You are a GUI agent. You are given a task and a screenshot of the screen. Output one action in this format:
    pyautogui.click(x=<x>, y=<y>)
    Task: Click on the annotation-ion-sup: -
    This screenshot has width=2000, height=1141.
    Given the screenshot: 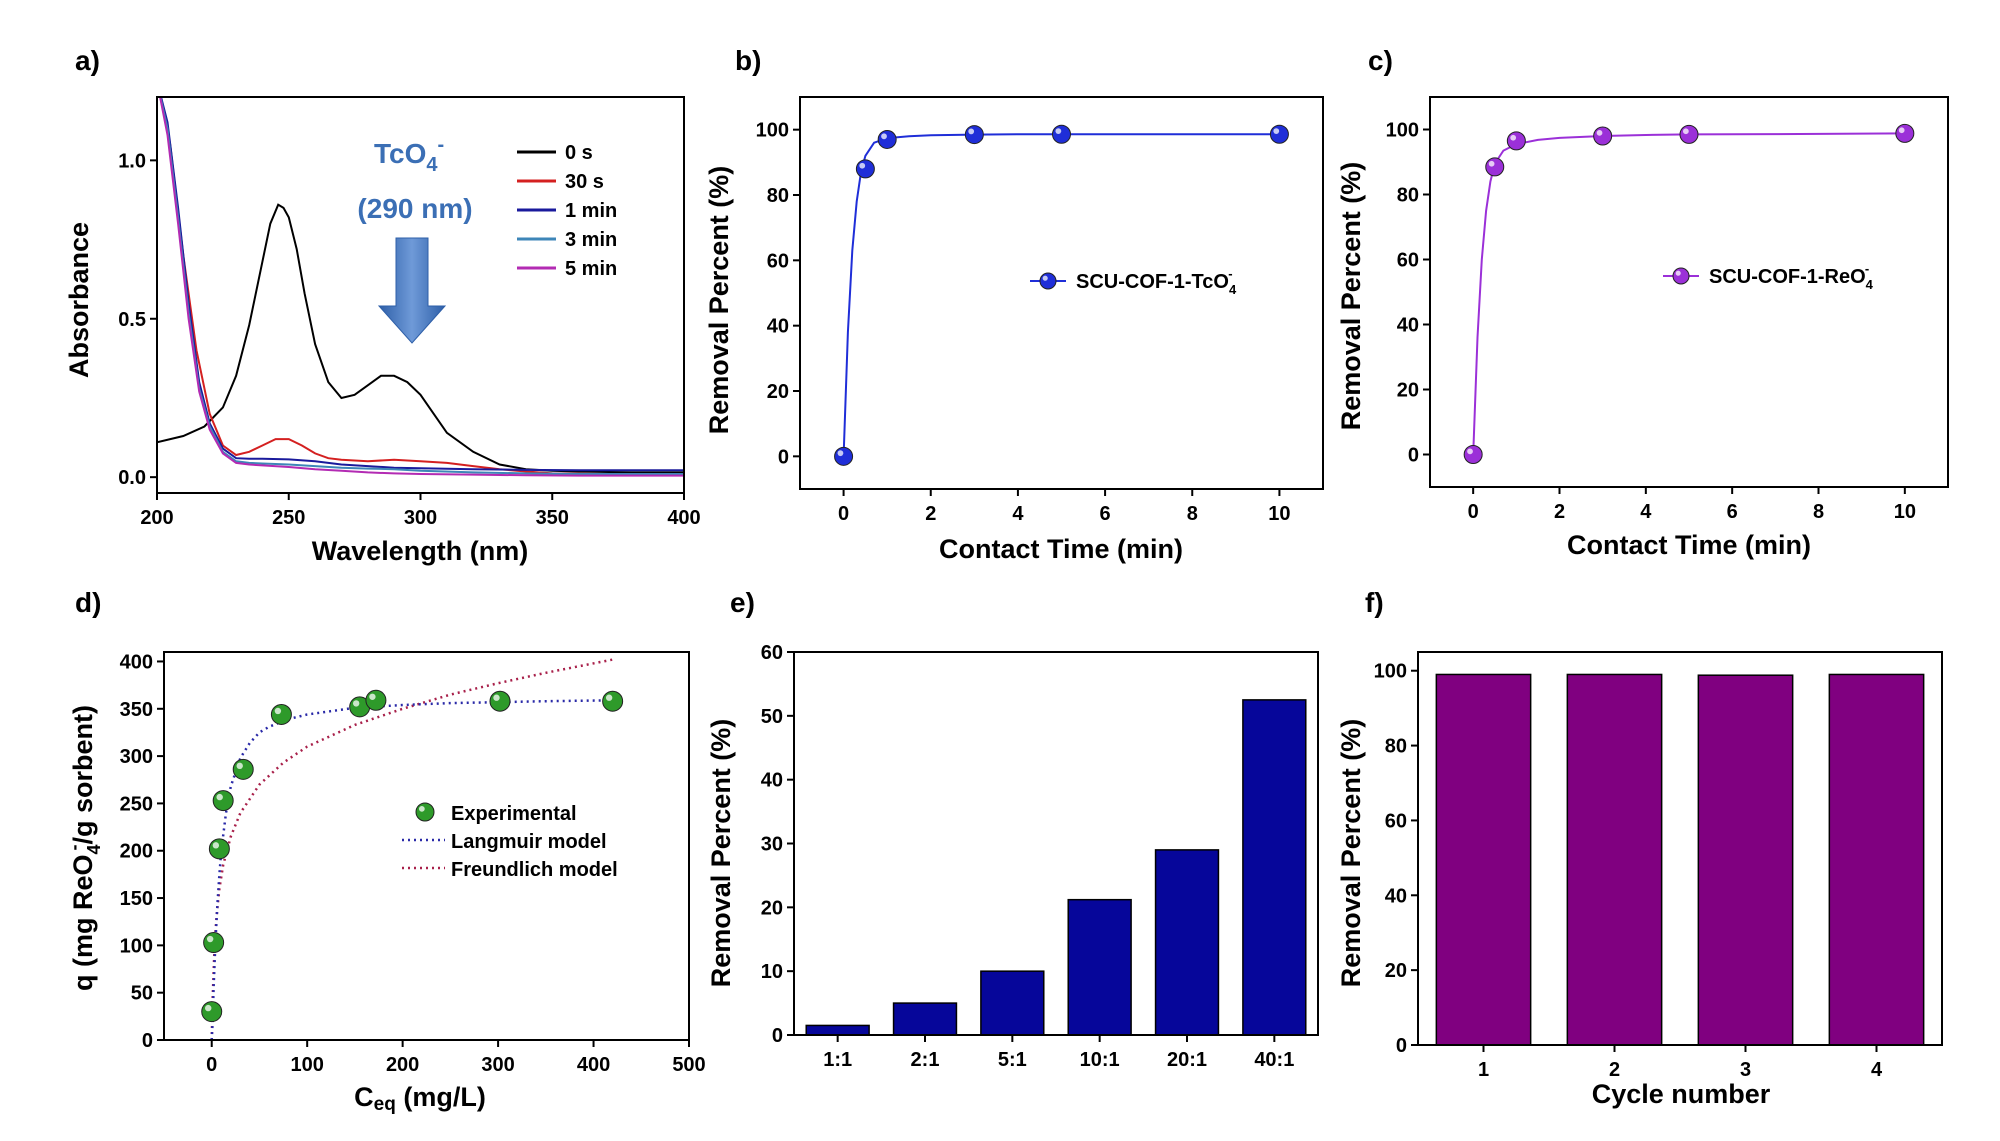 What is the action you would take?
    pyautogui.click(x=441, y=145)
    